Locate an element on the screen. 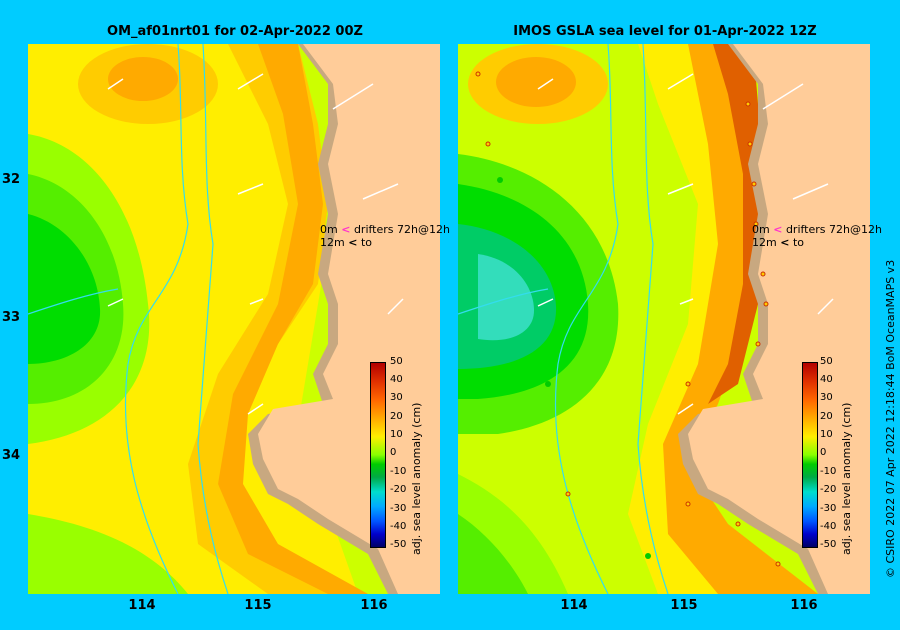 The height and width of the screenshot is (630, 900). right-legend-black-marker: < is located at coordinates (785, 242).